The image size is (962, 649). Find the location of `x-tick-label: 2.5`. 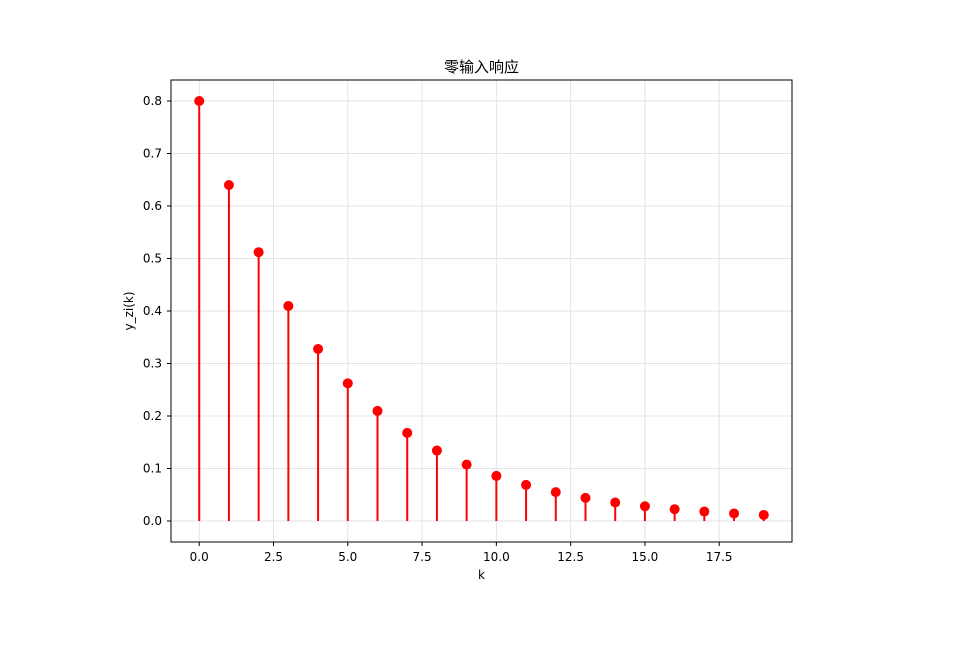

x-tick-label: 2.5 is located at coordinates (273, 557).